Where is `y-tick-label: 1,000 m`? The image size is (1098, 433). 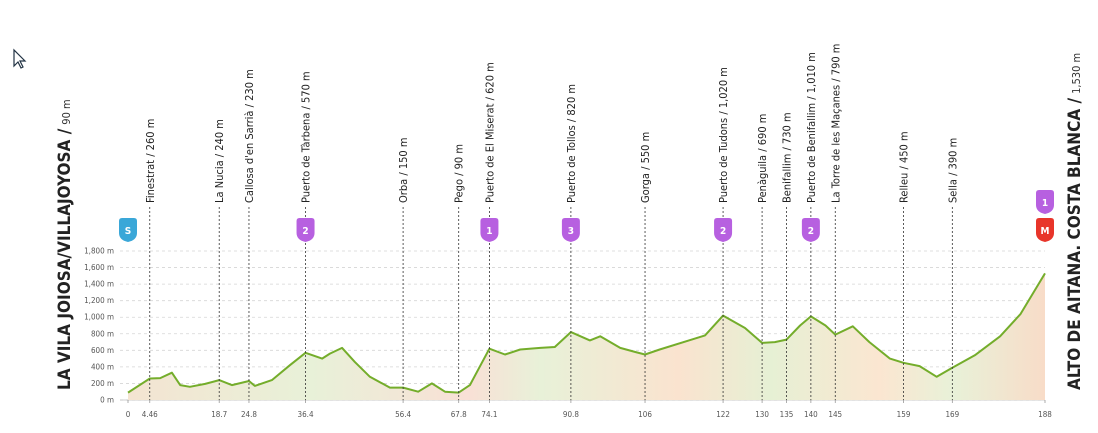
y-tick-label: 1,000 m is located at coordinates (99, 317).